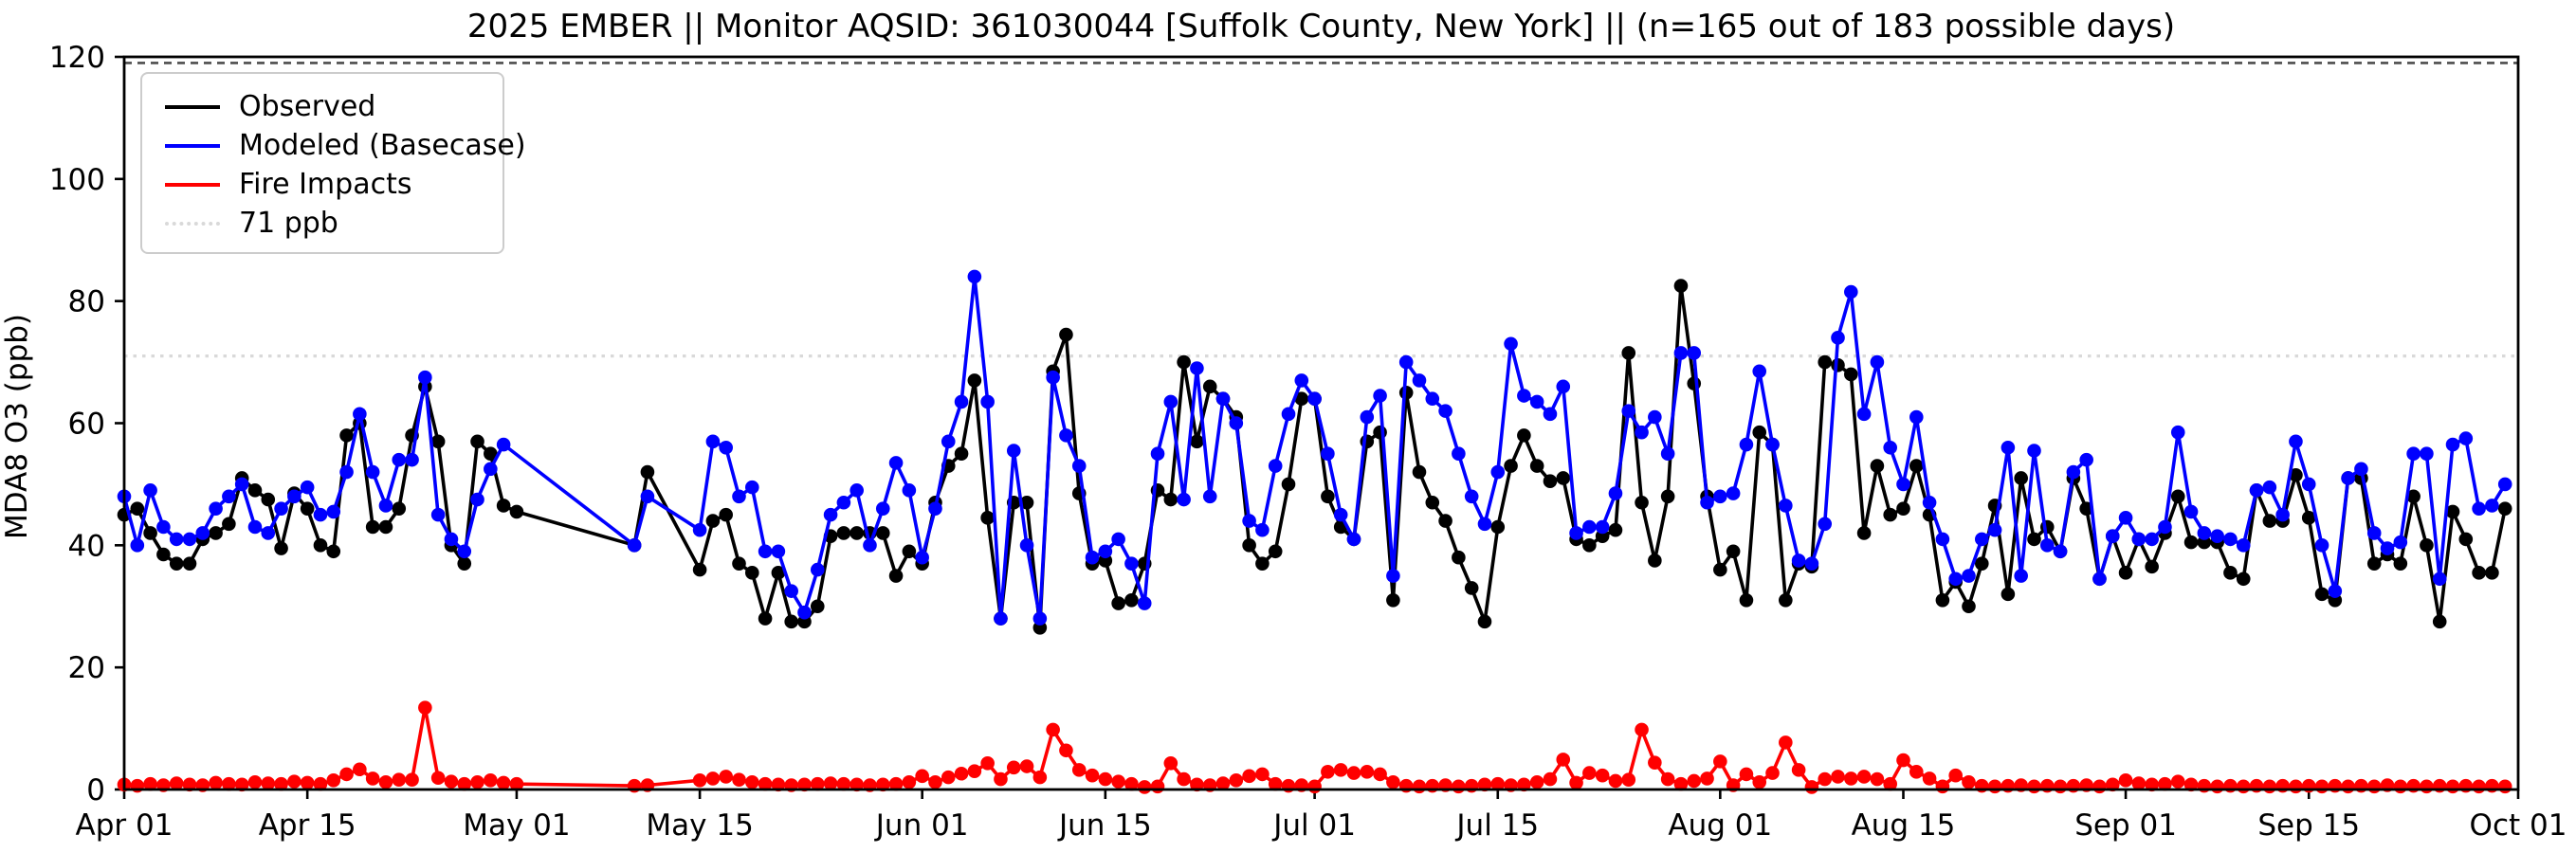  I want to click on y-tick-label: 60, so click(86, 425).